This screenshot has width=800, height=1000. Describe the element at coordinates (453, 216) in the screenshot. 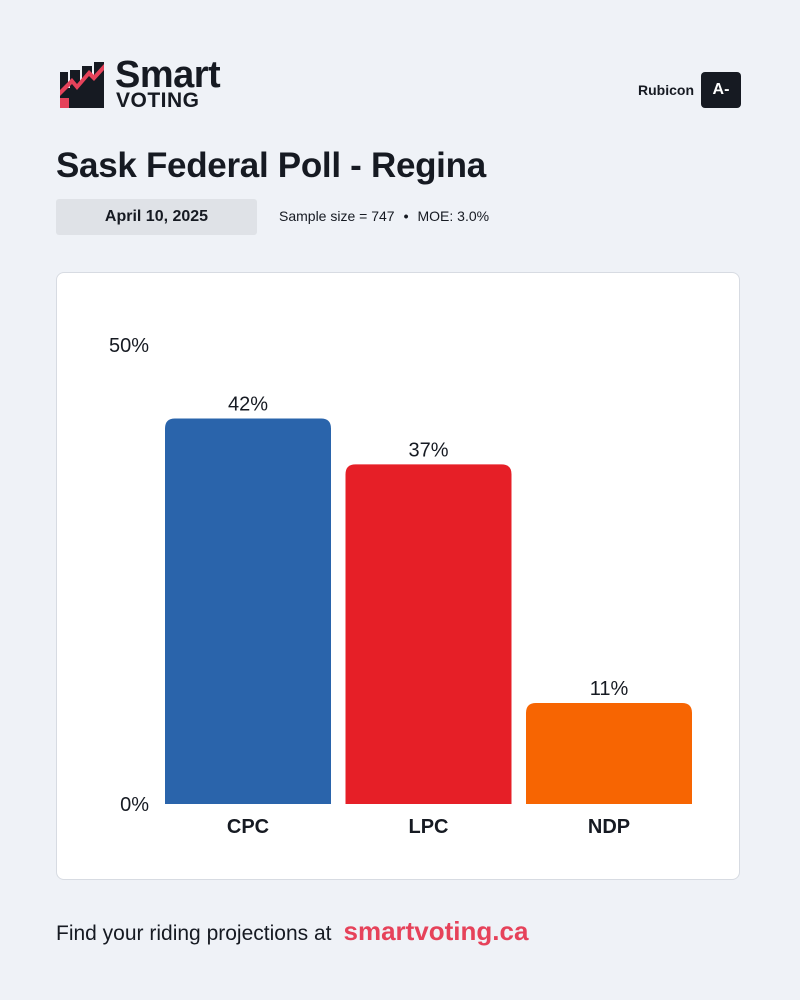

I see `moe-text: MOE: 3.0%` at that location.